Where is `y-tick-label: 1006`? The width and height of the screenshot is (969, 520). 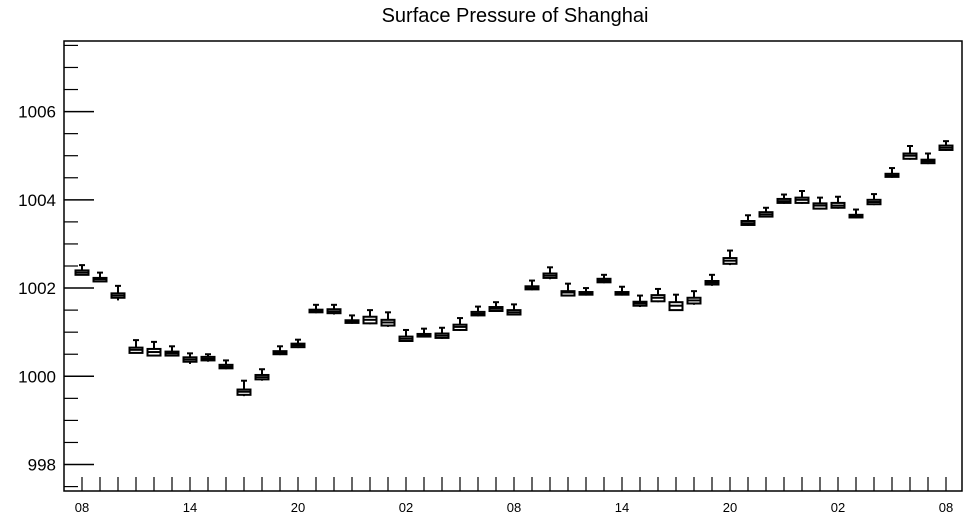 y-tick-label: 1006 is located at coordinates (37, 112).